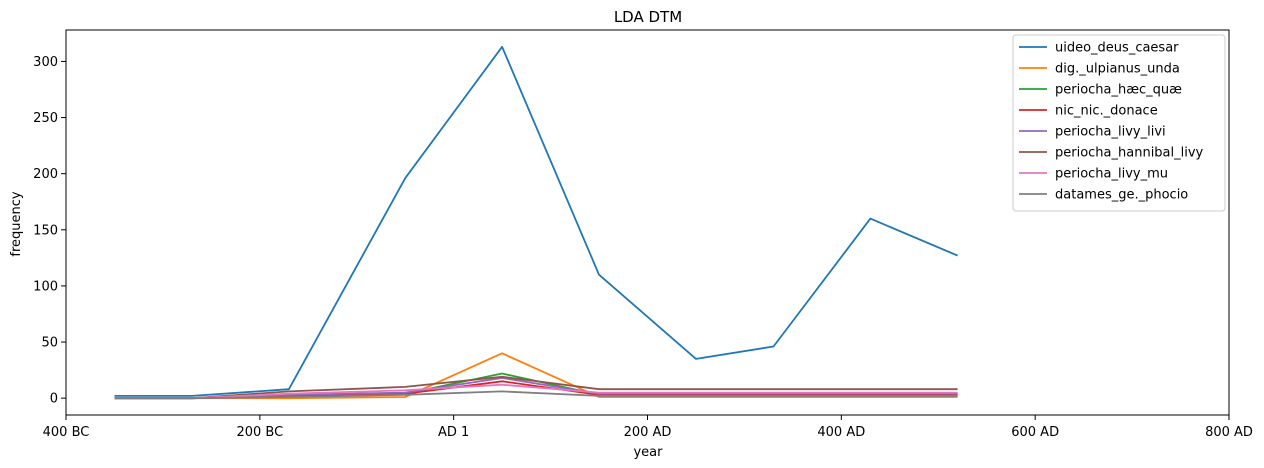 The height and width of the screenshot is (468, 1264). Describe the element at coordinates (45, 62) in the screenshot. I see `y-tick-label: 300` at that location.